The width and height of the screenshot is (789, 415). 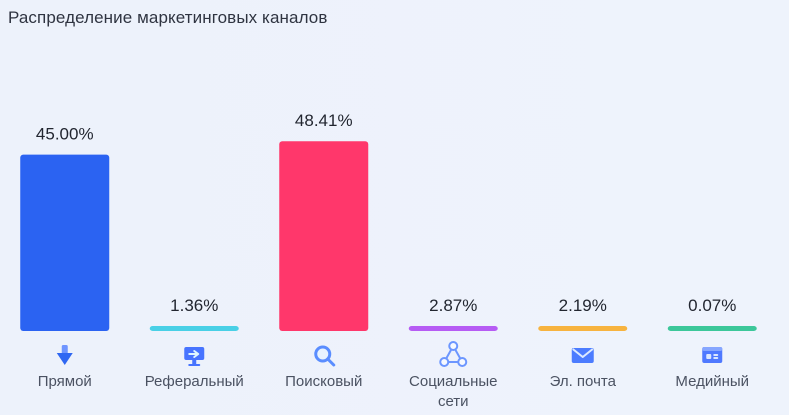 What do you see at coordinates (582, 355) in the screenshot?
I see `envelope-icon` at bounding box center [582, 355].